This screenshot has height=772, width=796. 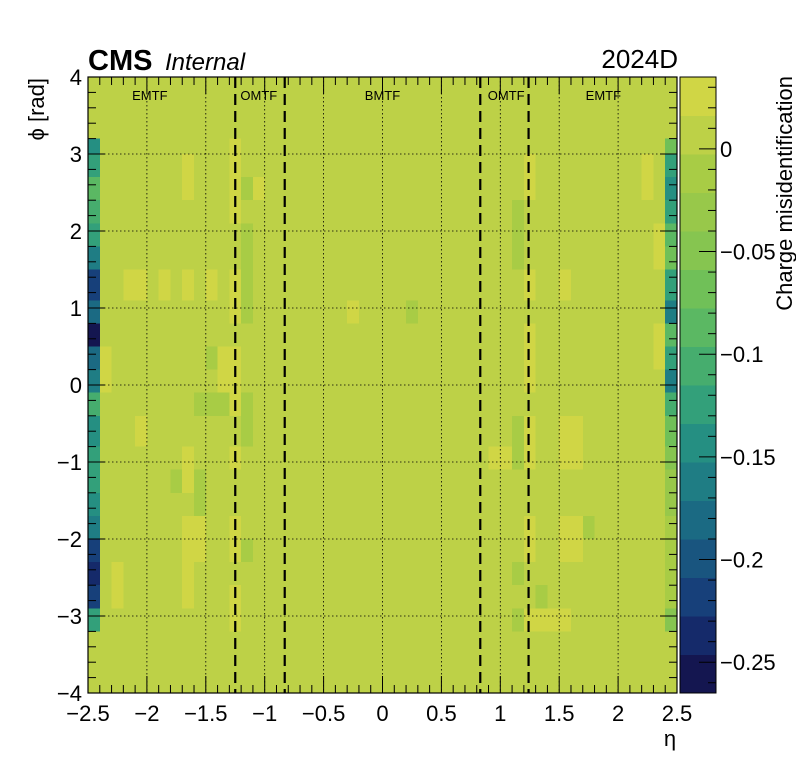 I want to click on region-label: BMTF, so click(x=382, y=95).